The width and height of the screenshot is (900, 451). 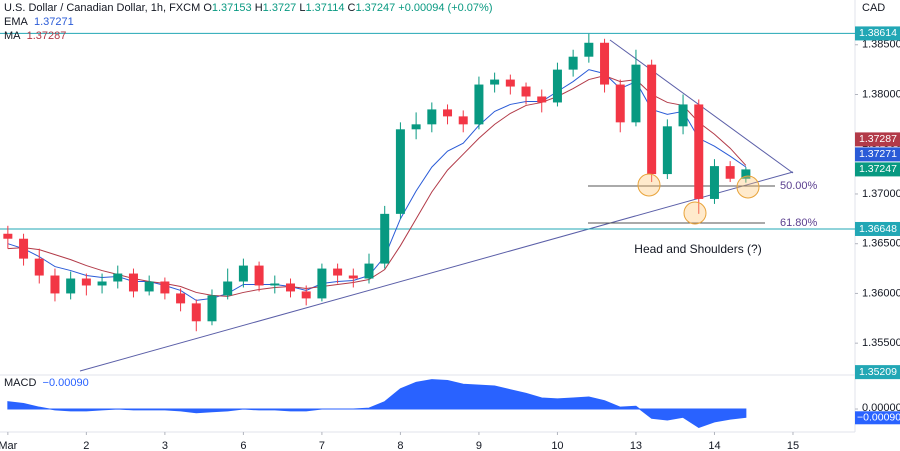 What do you see at coordinates (697, 249) in the screenshot?
I see `pattern-label: Head and Shoulders (?)` at bounding box center [697, 249].